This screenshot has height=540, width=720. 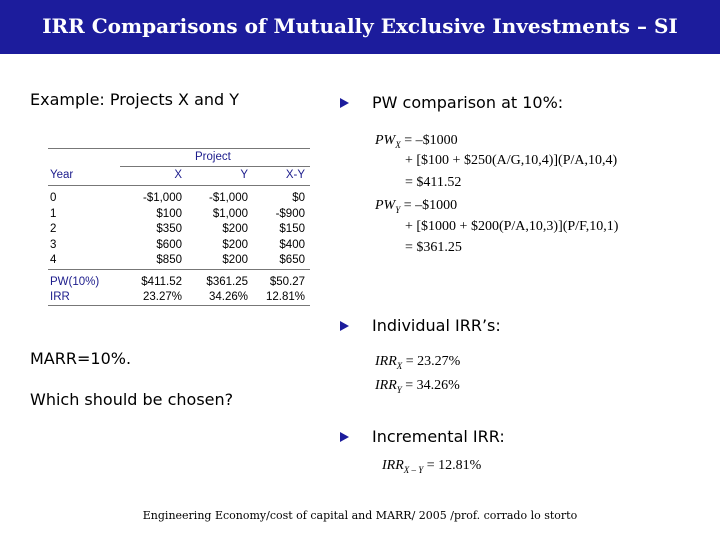 I want to click on equation: PWY = –$1000, so click(x=416, y=206).